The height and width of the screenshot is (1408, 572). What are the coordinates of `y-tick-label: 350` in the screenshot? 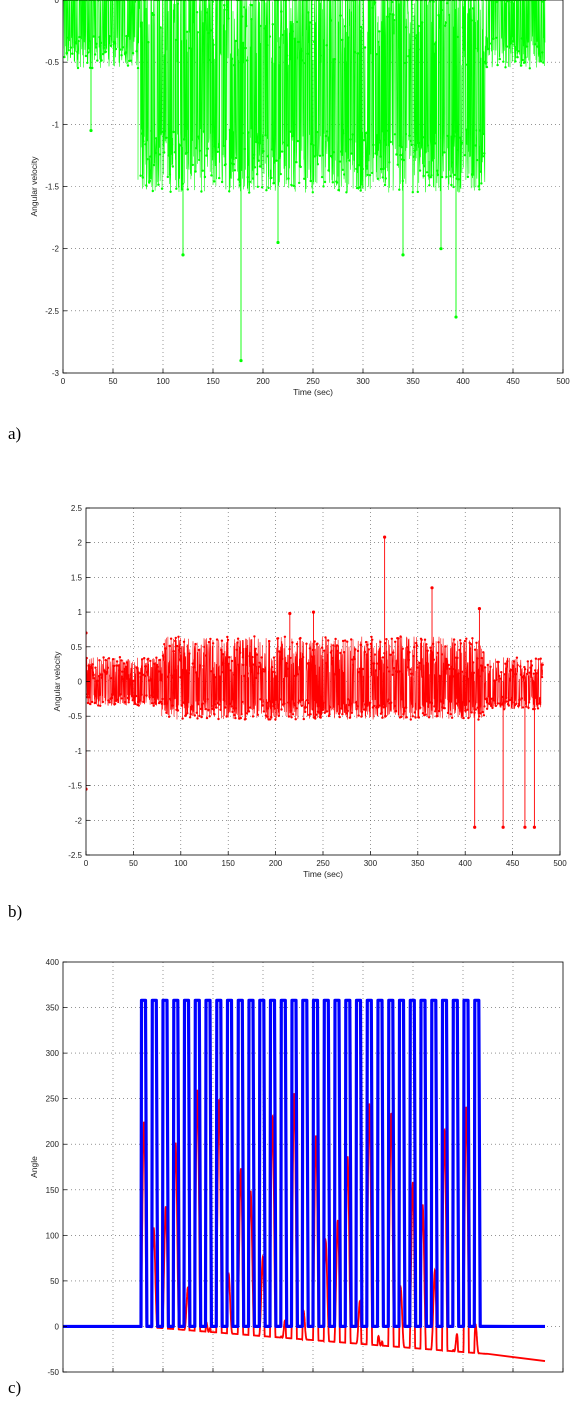 It's located at (53, 1008).